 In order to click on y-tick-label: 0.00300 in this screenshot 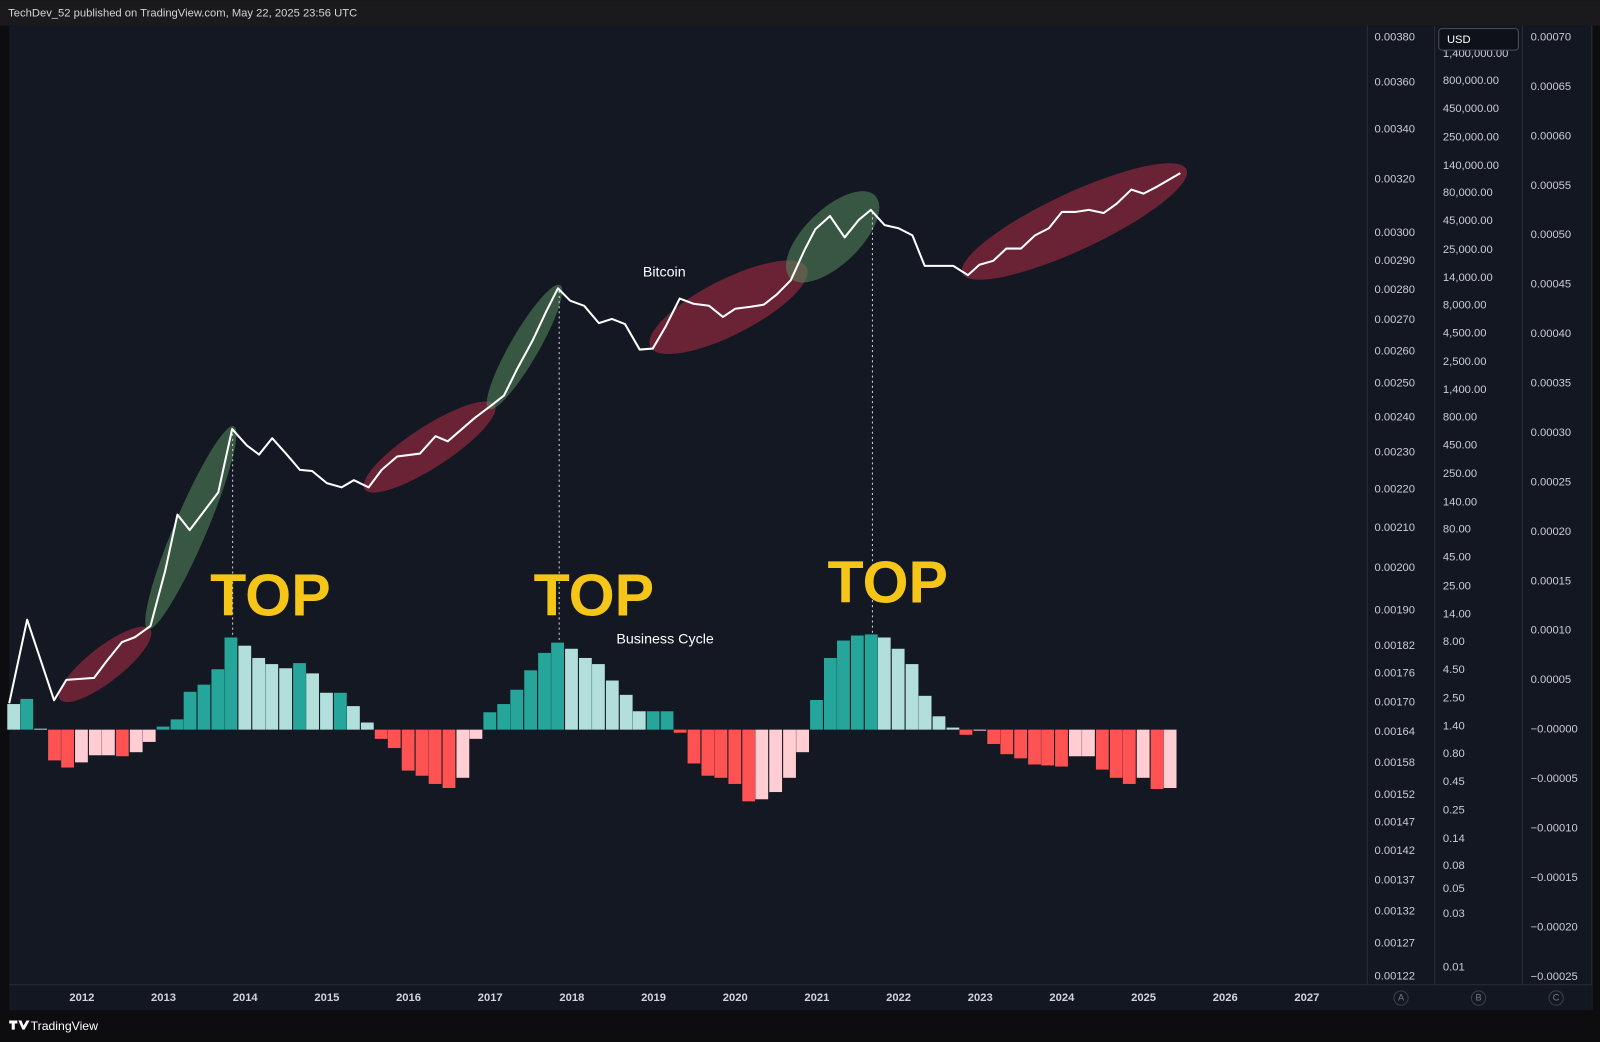, I will do `click(1394, 233)`.